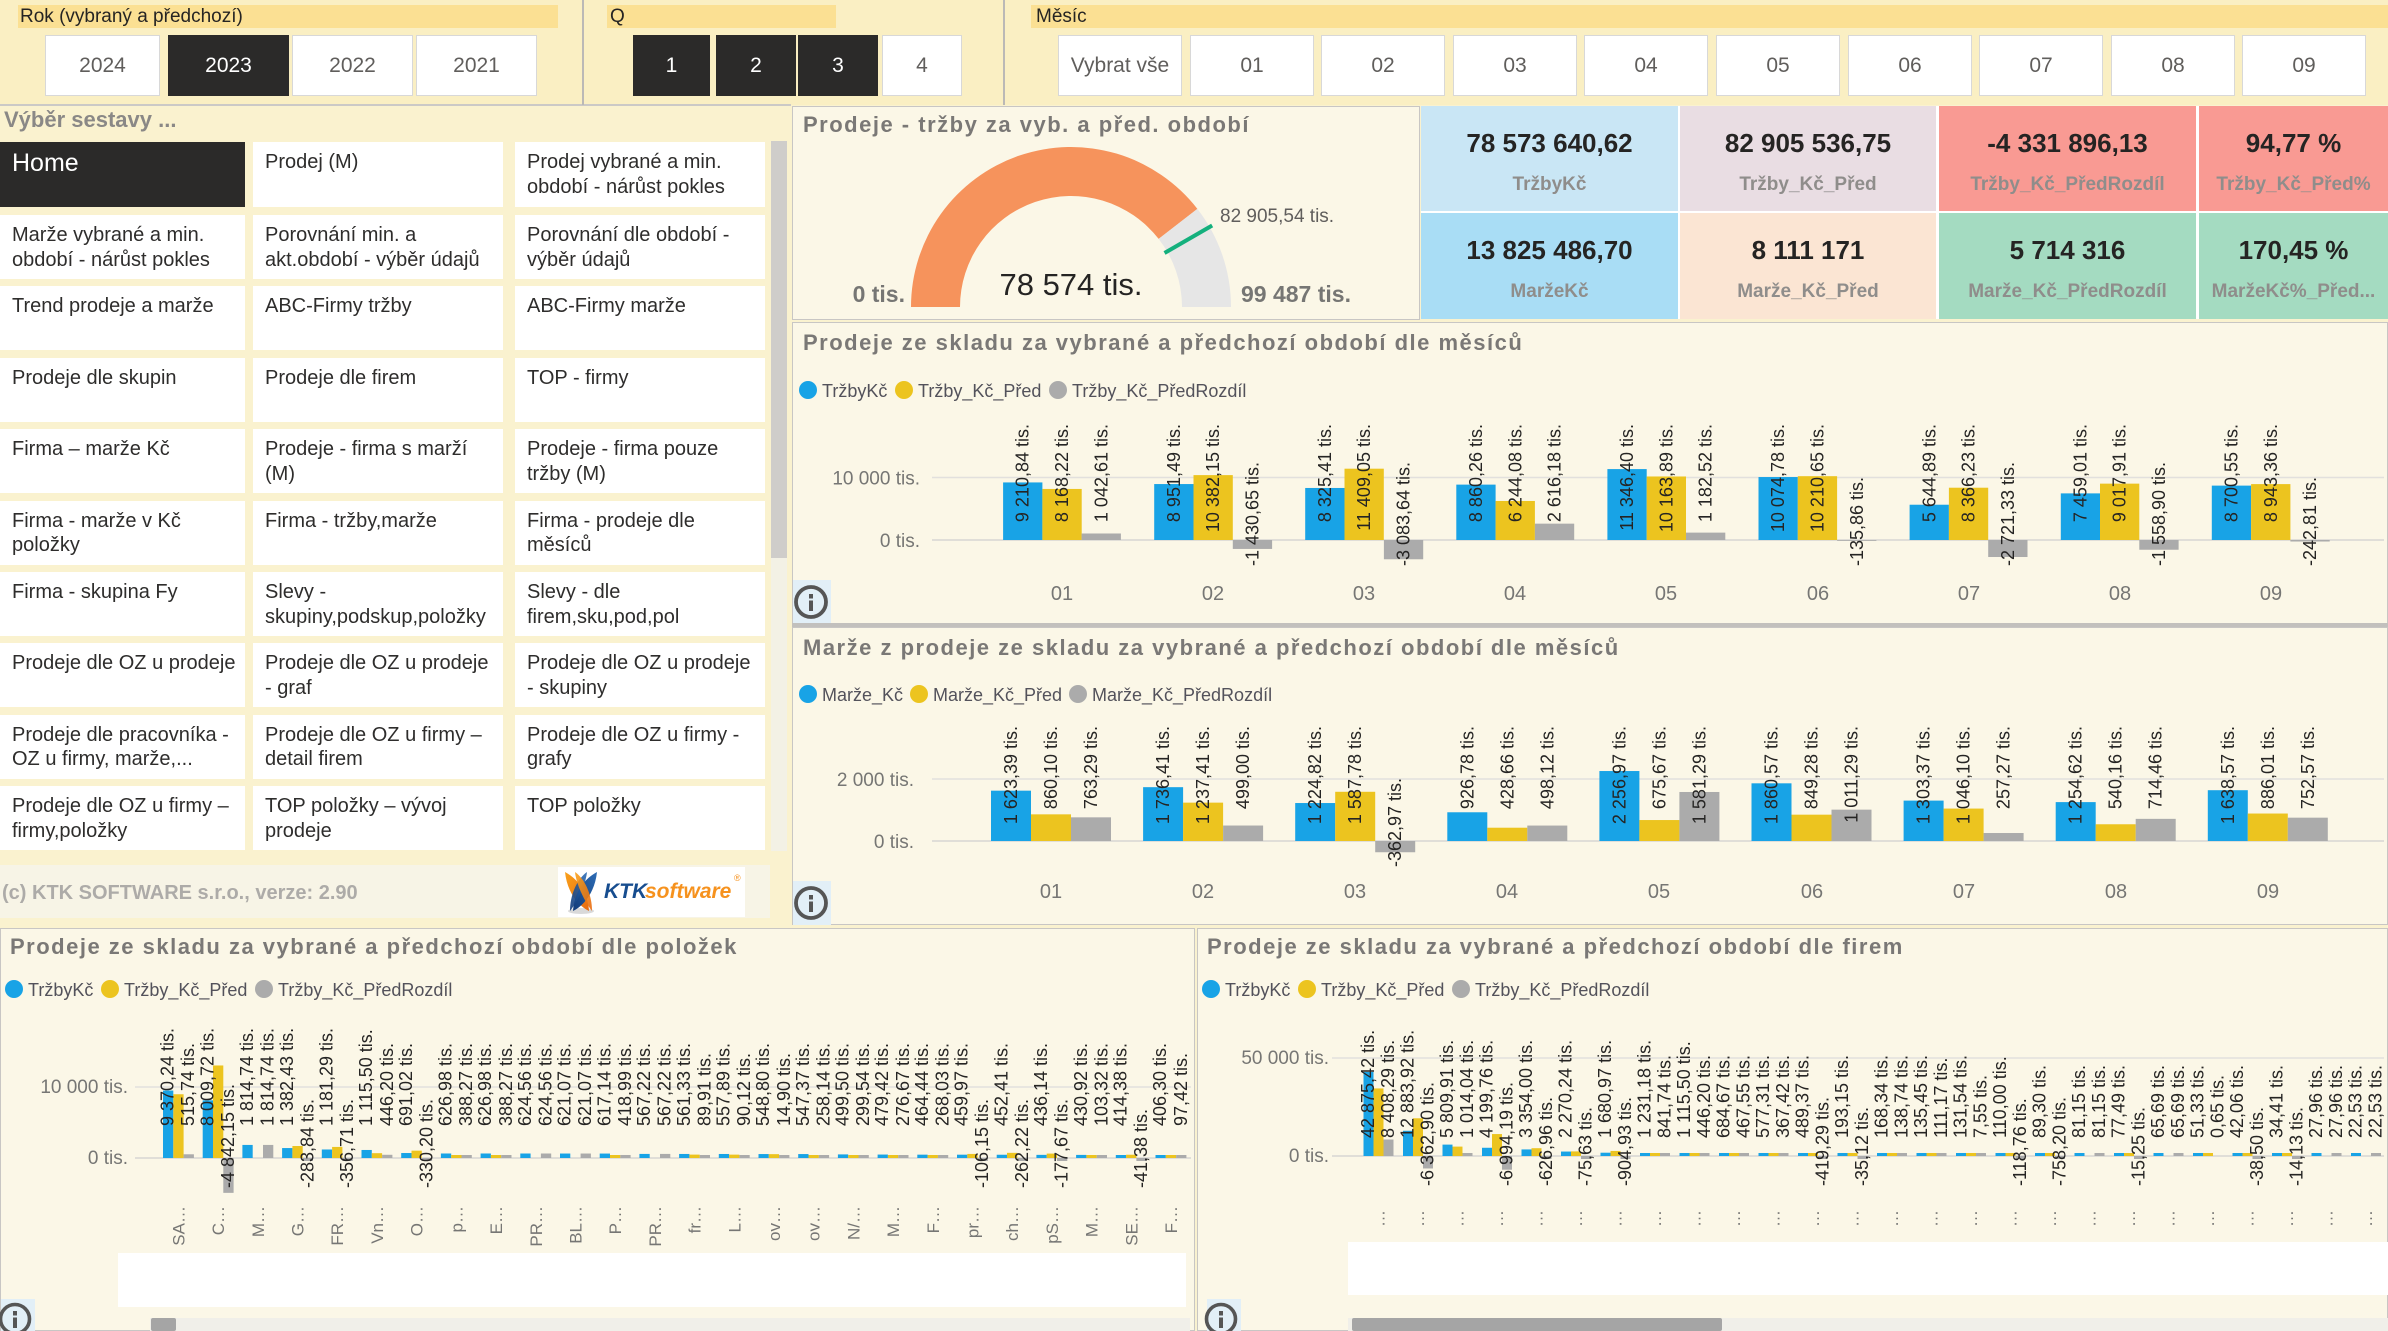  Describe the element at coordinates (1763, 1096) in the screenshot. I see `svg-text: 577,31 tis.` at that location.